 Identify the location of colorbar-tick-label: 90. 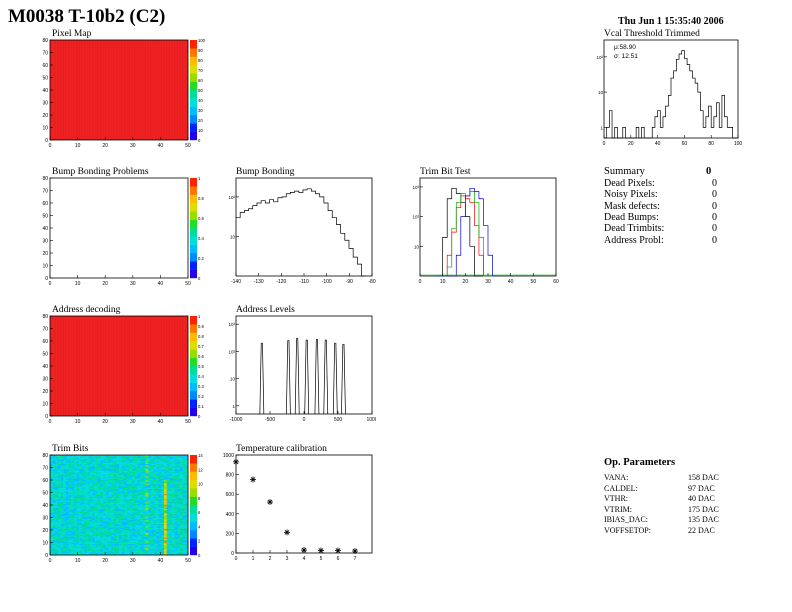
(200, 50).